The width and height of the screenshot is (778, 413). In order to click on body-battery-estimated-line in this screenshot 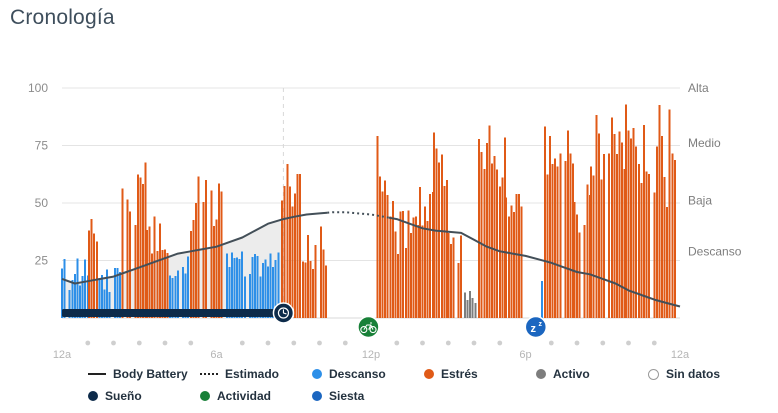, I will do `click(358, 215)`.